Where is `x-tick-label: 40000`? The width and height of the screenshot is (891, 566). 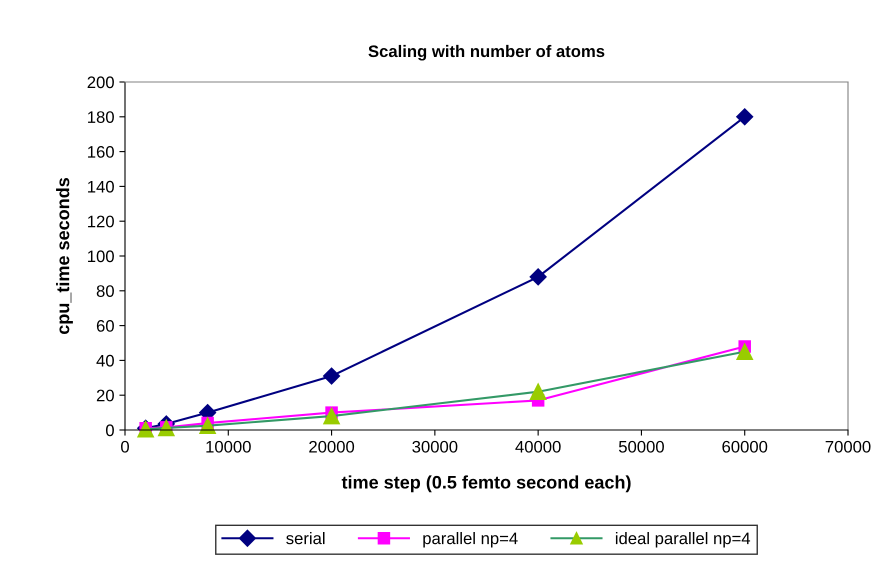 x-tick-label: 40000 is located at coordinates (538, 446).